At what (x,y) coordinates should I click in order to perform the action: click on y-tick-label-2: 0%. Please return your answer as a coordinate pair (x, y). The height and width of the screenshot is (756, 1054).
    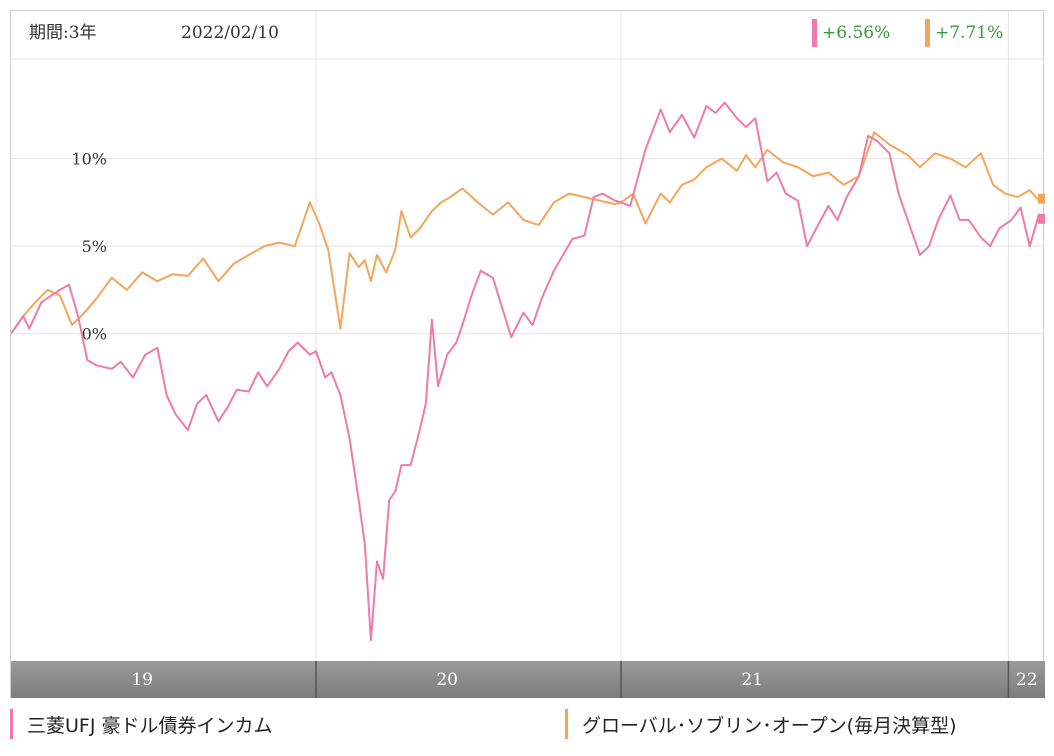
    Looking at the image, I should click on (94, 334).